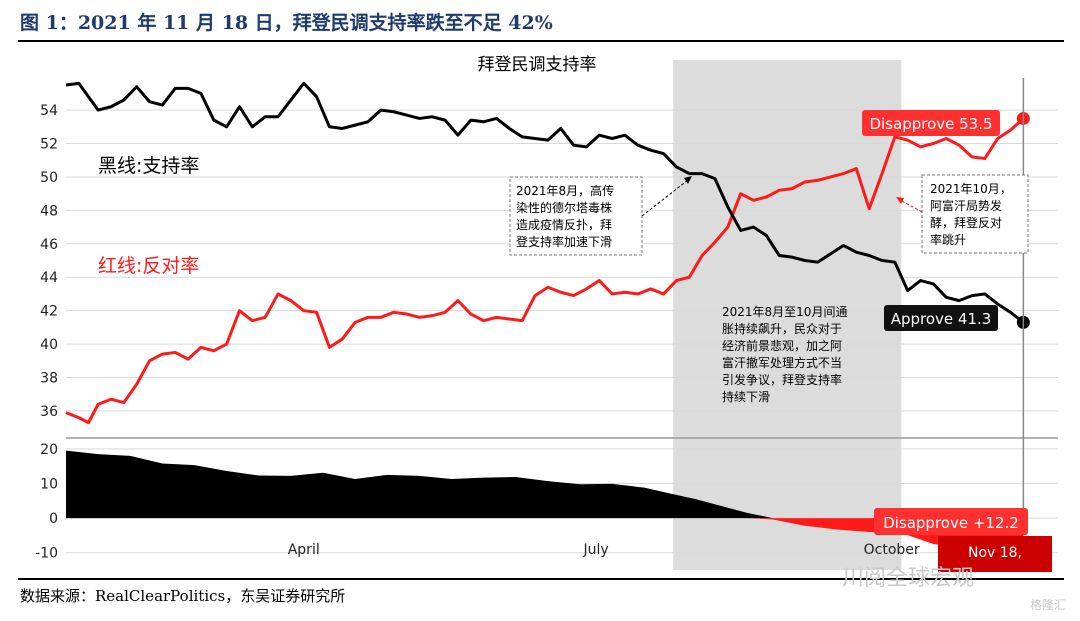 The image size is (1080, 621). I want to click on spread-label: Disapprove +12.2, so click(951, 523).